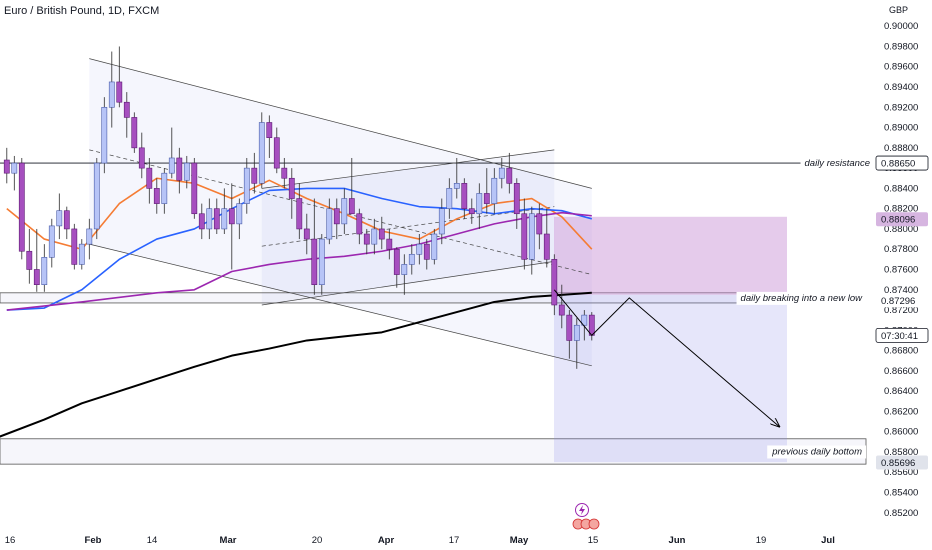 The image size is (932, 550). I want to click on x-tick-label: 19, so click(761, 540).